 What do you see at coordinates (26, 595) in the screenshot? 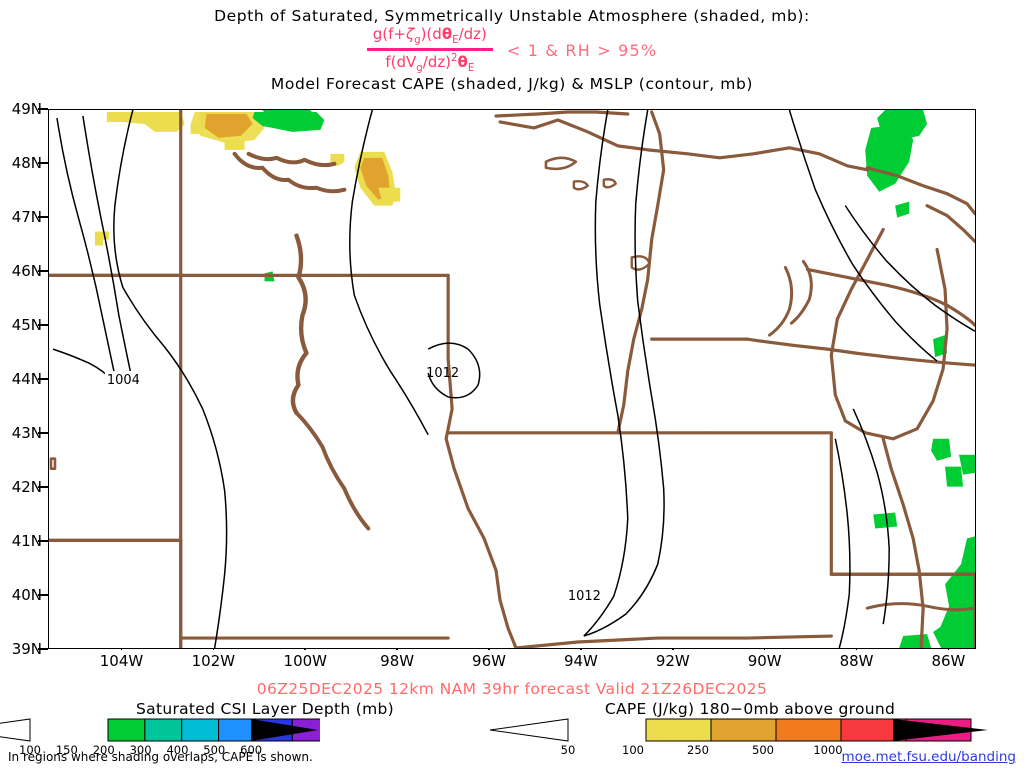
I see `lat-label-40N: 40N` at bounding box center [26, 595].